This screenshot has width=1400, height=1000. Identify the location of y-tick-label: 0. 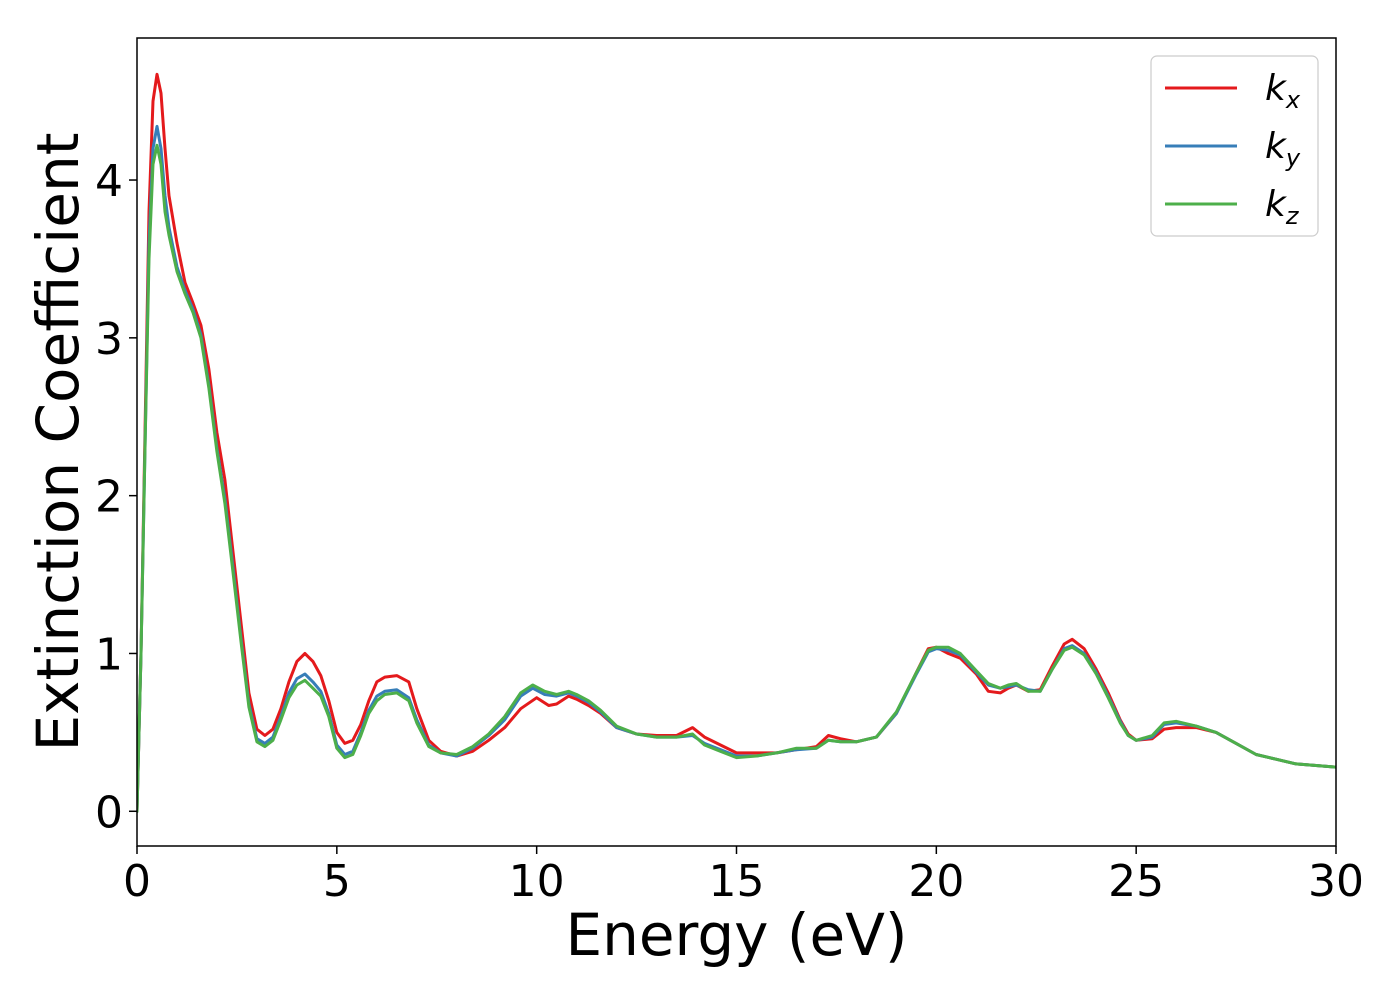
(109, 812).